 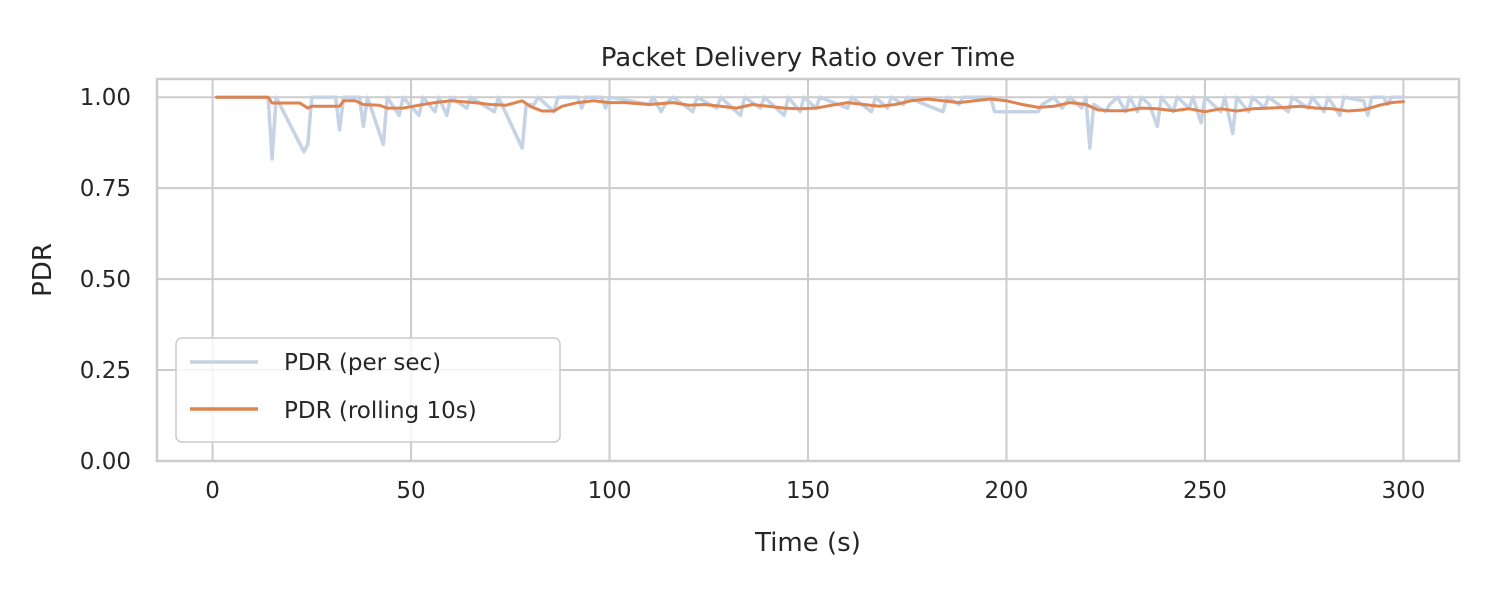 What do you see at coordinates (808, 58) in the screenshot?
I see `chart-title: Packet Delivery Ratio over Time` at bounding box center [808, 58].